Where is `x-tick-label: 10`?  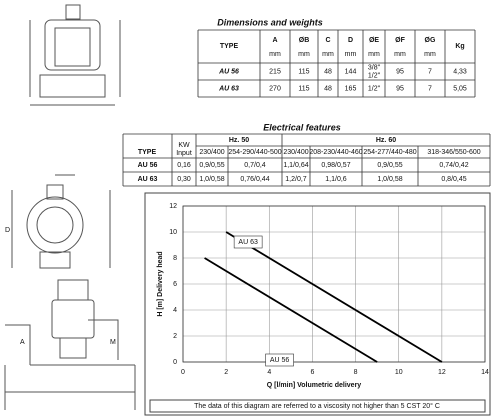 x-tick-label: 10 is located at coordinates (399, 372).